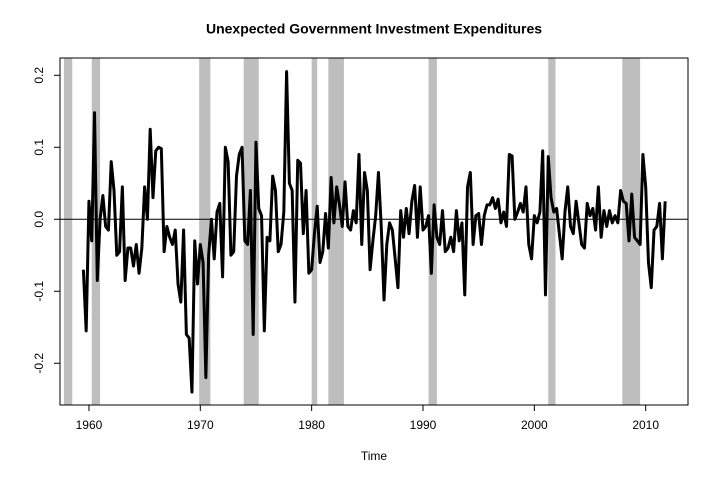 This screenshot has width=720, height=480. What do you see at coordinates (423, 425) in the screenshot?
I see `x-tick-label: 1990` at bounding box center [423, 425].